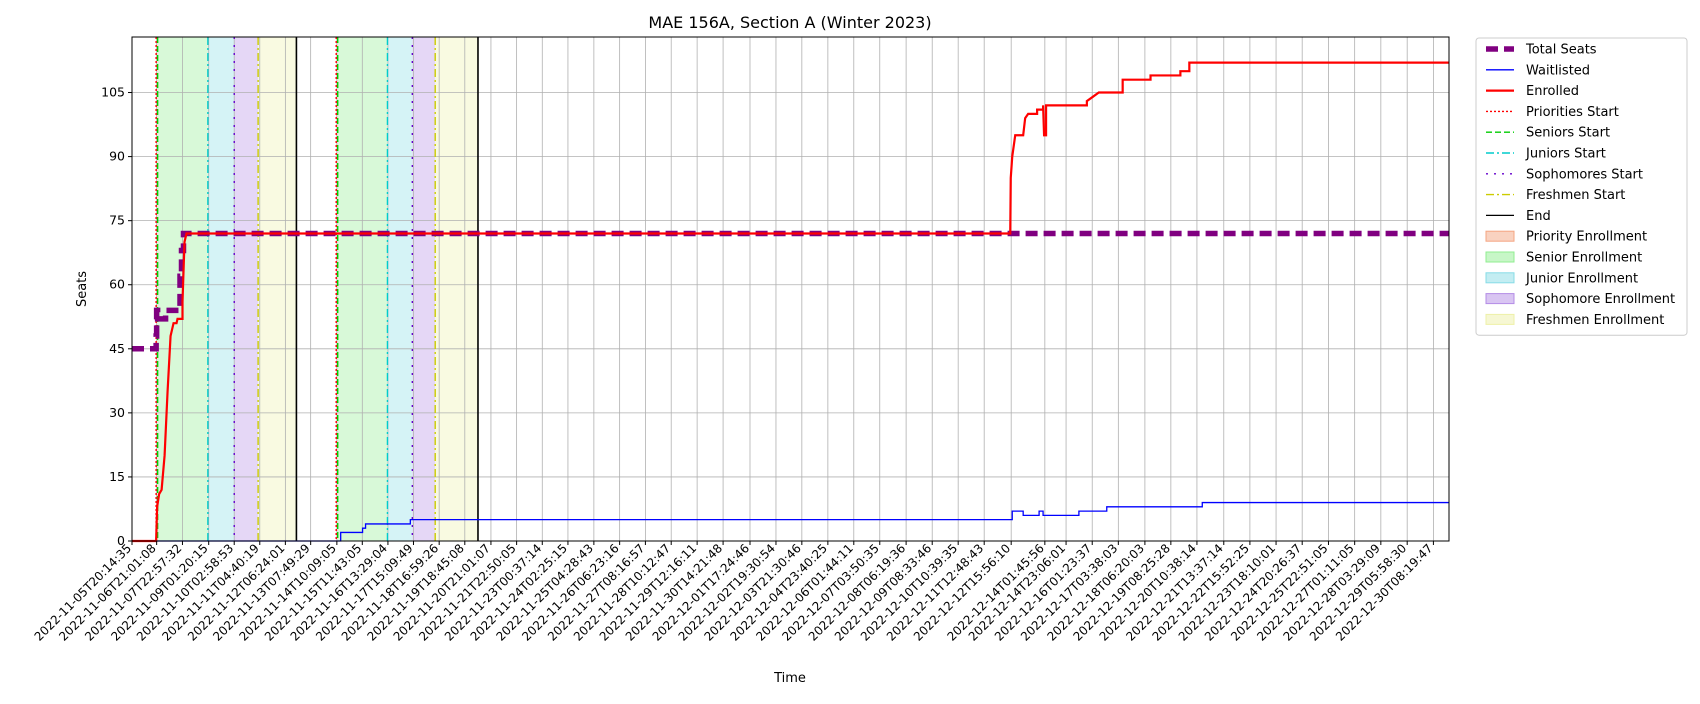  Describe the element at coordinates (1581, 278) in the screenshot. I see `legend-label: Junior Enrollment` at that location.